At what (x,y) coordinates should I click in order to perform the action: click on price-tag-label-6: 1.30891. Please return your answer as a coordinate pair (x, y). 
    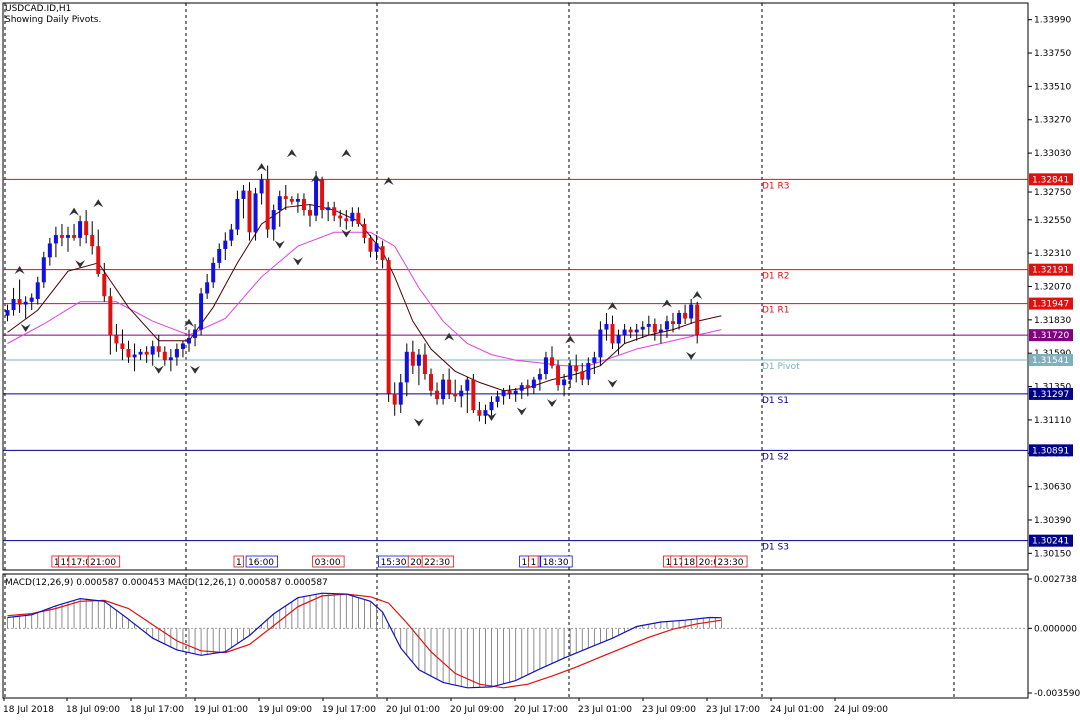
    Looking at the image, I should click on (1050, 451).